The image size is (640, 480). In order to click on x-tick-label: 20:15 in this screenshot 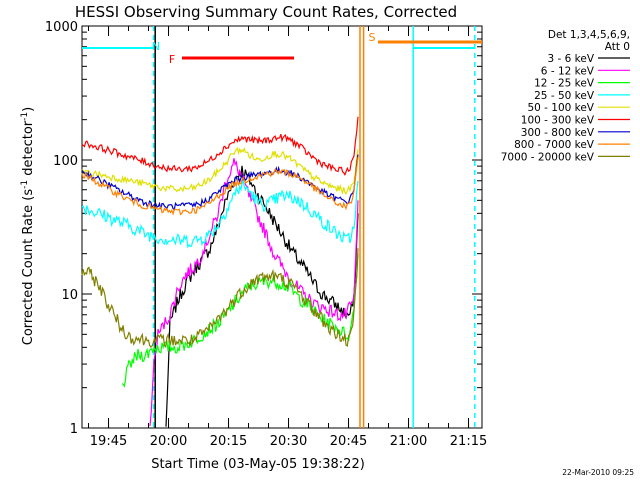, I will do `click(228, 441)`.